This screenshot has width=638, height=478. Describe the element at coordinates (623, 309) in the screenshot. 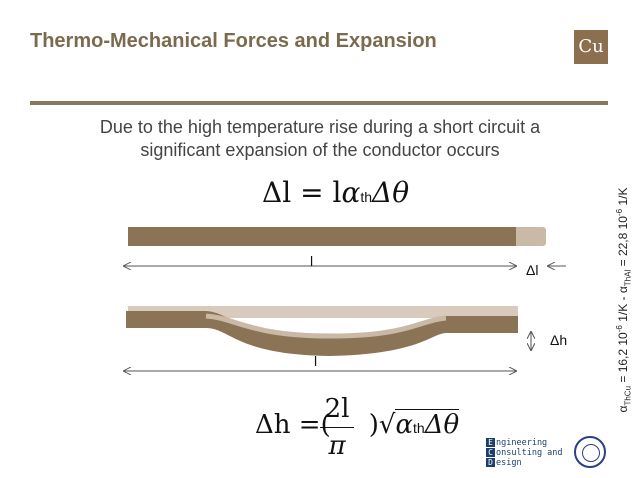

I see `alpha-cu-unit: 1/K -` at that location.